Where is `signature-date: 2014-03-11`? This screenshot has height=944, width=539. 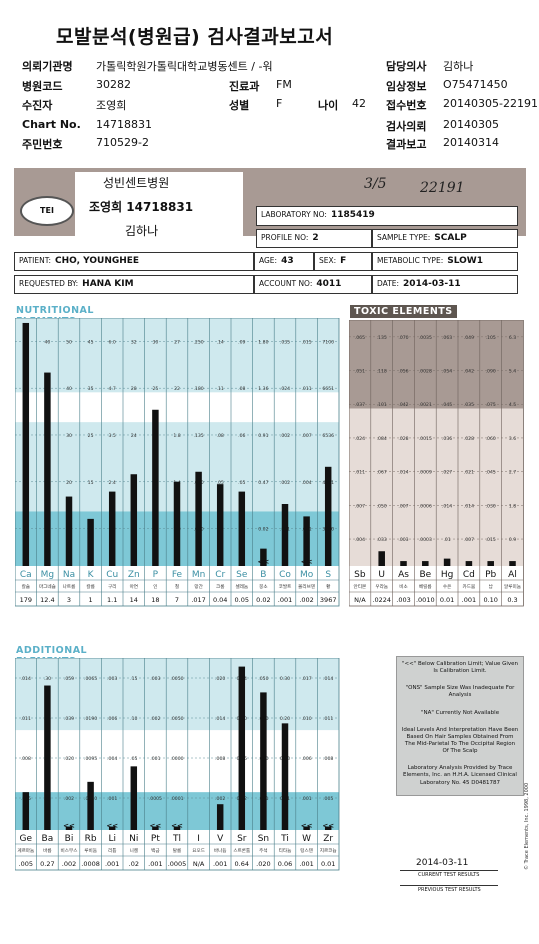 signature-date: 2014-03-11 is located at coordinates (442, 863).